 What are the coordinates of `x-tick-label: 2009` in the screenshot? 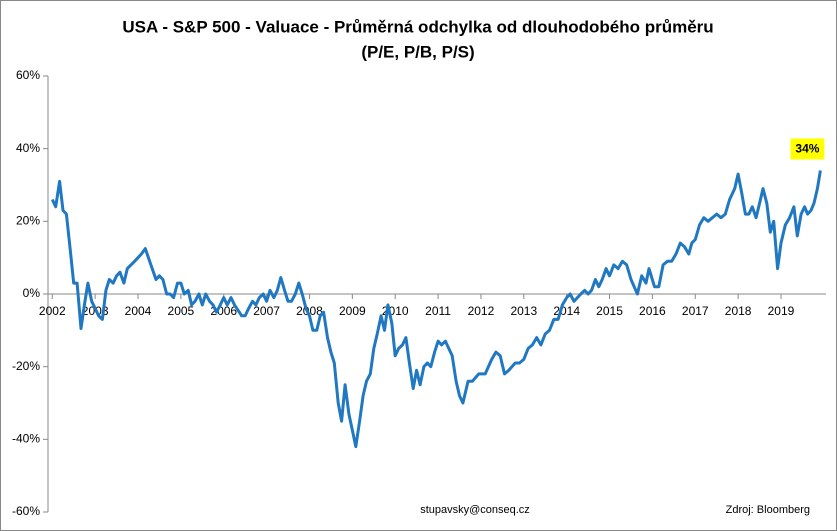 It's located at (352, 311).